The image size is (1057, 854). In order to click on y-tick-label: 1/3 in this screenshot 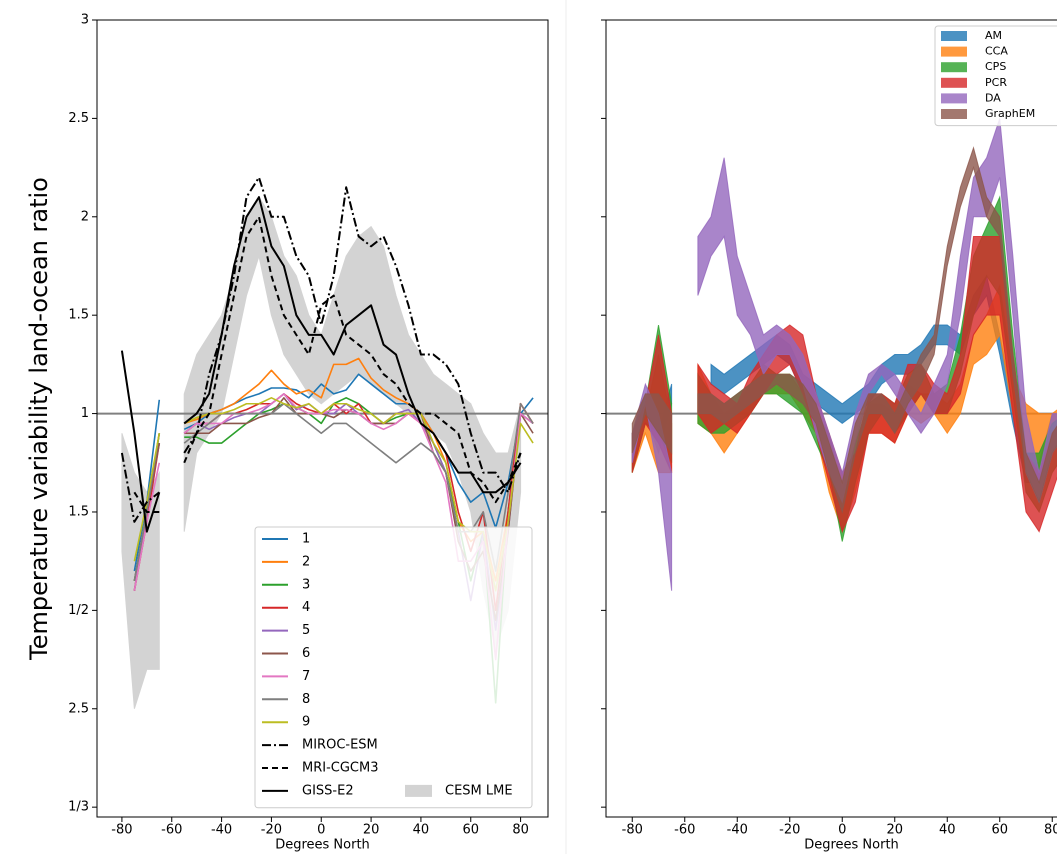, I will do `click(78, 807)`.